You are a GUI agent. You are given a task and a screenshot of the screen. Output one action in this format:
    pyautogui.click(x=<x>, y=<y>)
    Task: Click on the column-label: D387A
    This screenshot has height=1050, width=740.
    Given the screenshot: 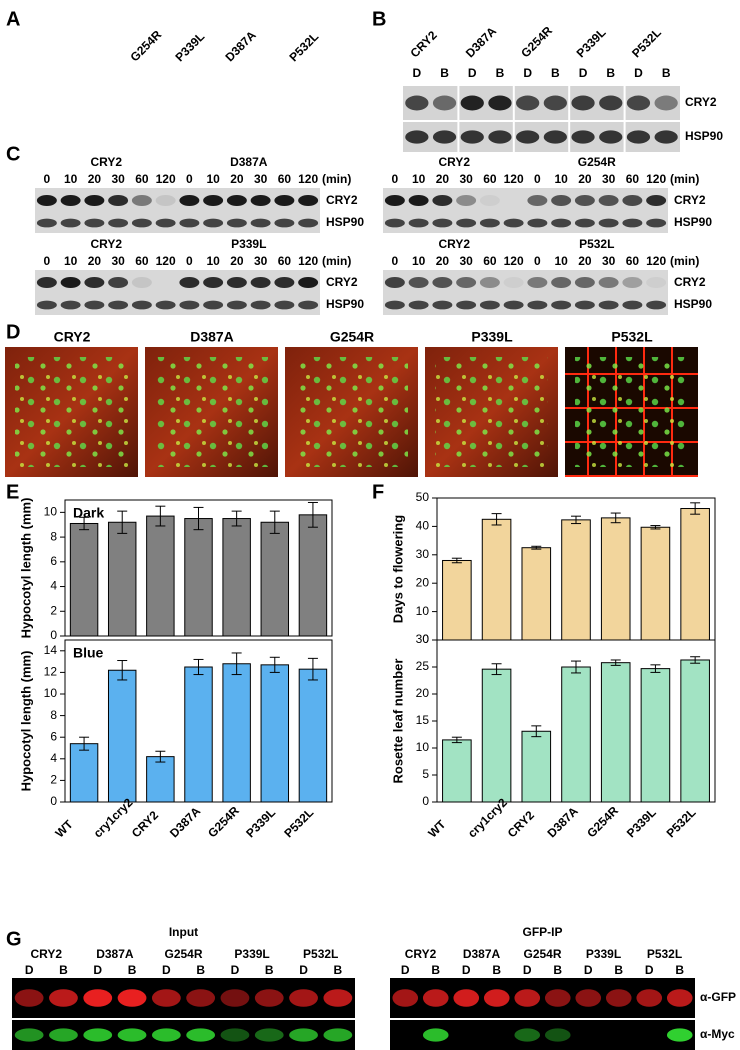 What is the action you would take?
    pyautogui.click(x=249, y=162)
    